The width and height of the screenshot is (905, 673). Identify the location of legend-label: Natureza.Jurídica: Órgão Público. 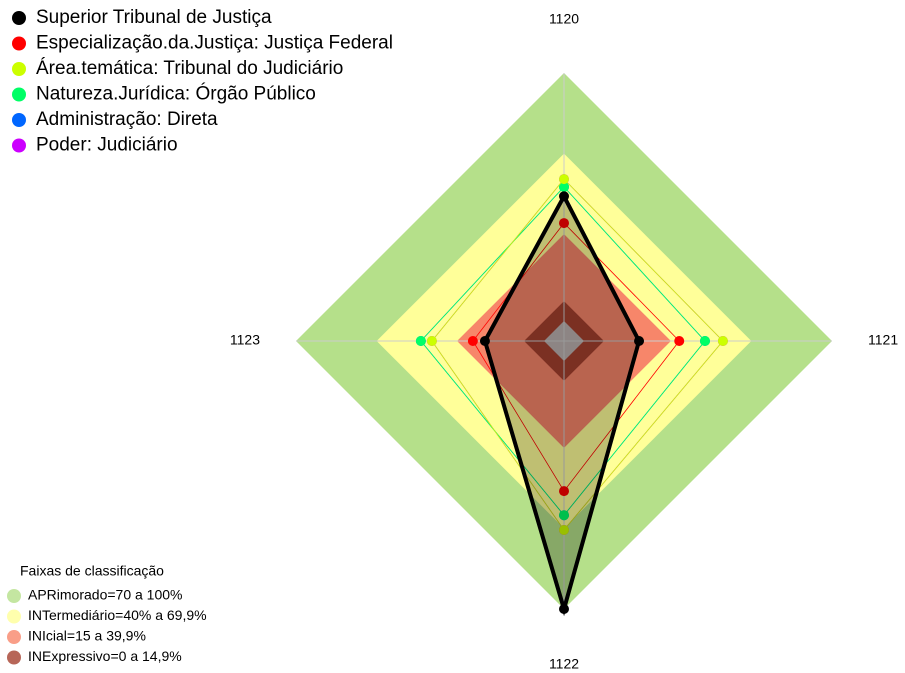
(176, 94).